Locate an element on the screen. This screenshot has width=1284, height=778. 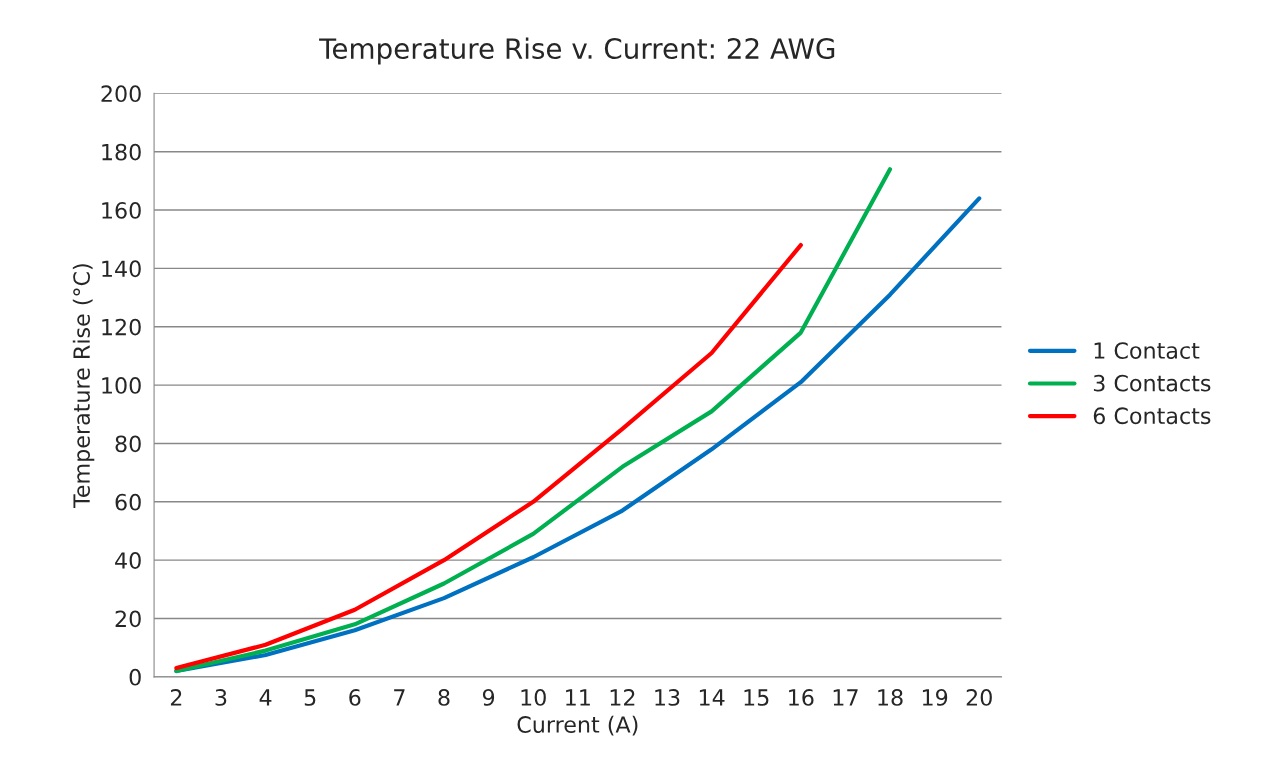
x-tick-label: 8 is located at coordinates (444, 697).